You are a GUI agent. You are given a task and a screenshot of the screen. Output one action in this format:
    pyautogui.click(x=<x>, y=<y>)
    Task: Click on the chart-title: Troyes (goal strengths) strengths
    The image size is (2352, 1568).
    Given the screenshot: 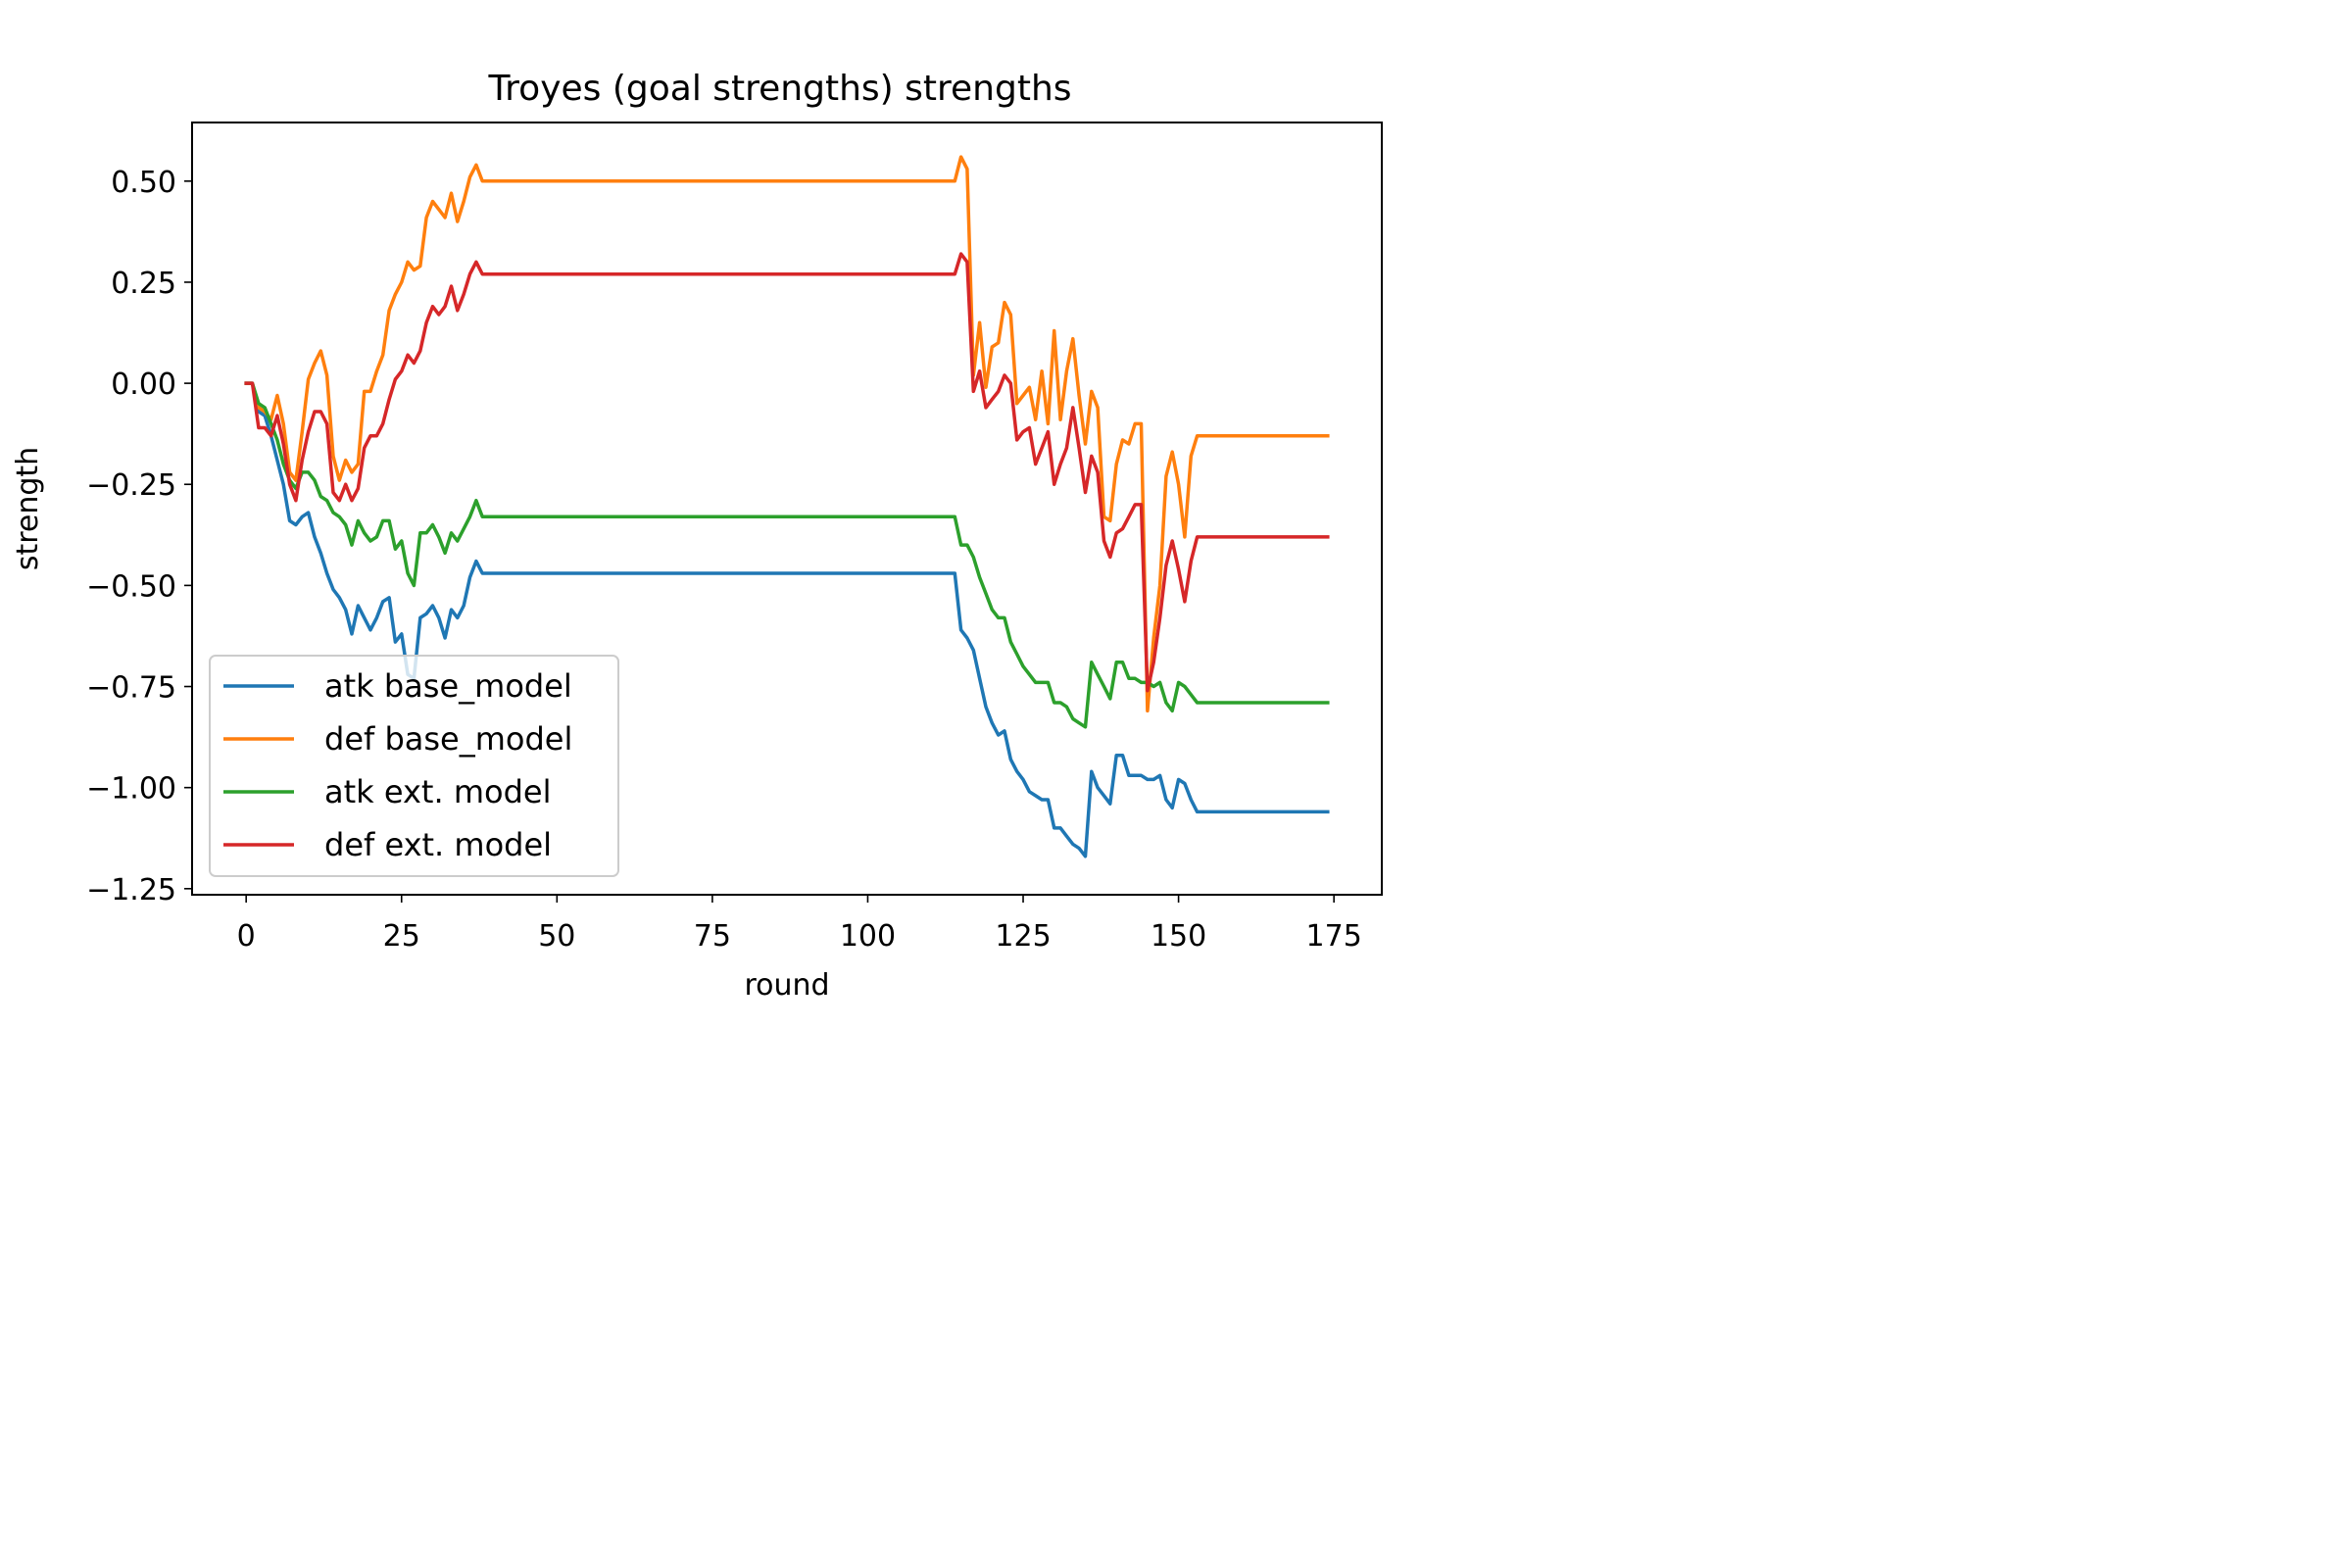 What is the action you would take?
    pyautogui.click(x=779, y=89)
    